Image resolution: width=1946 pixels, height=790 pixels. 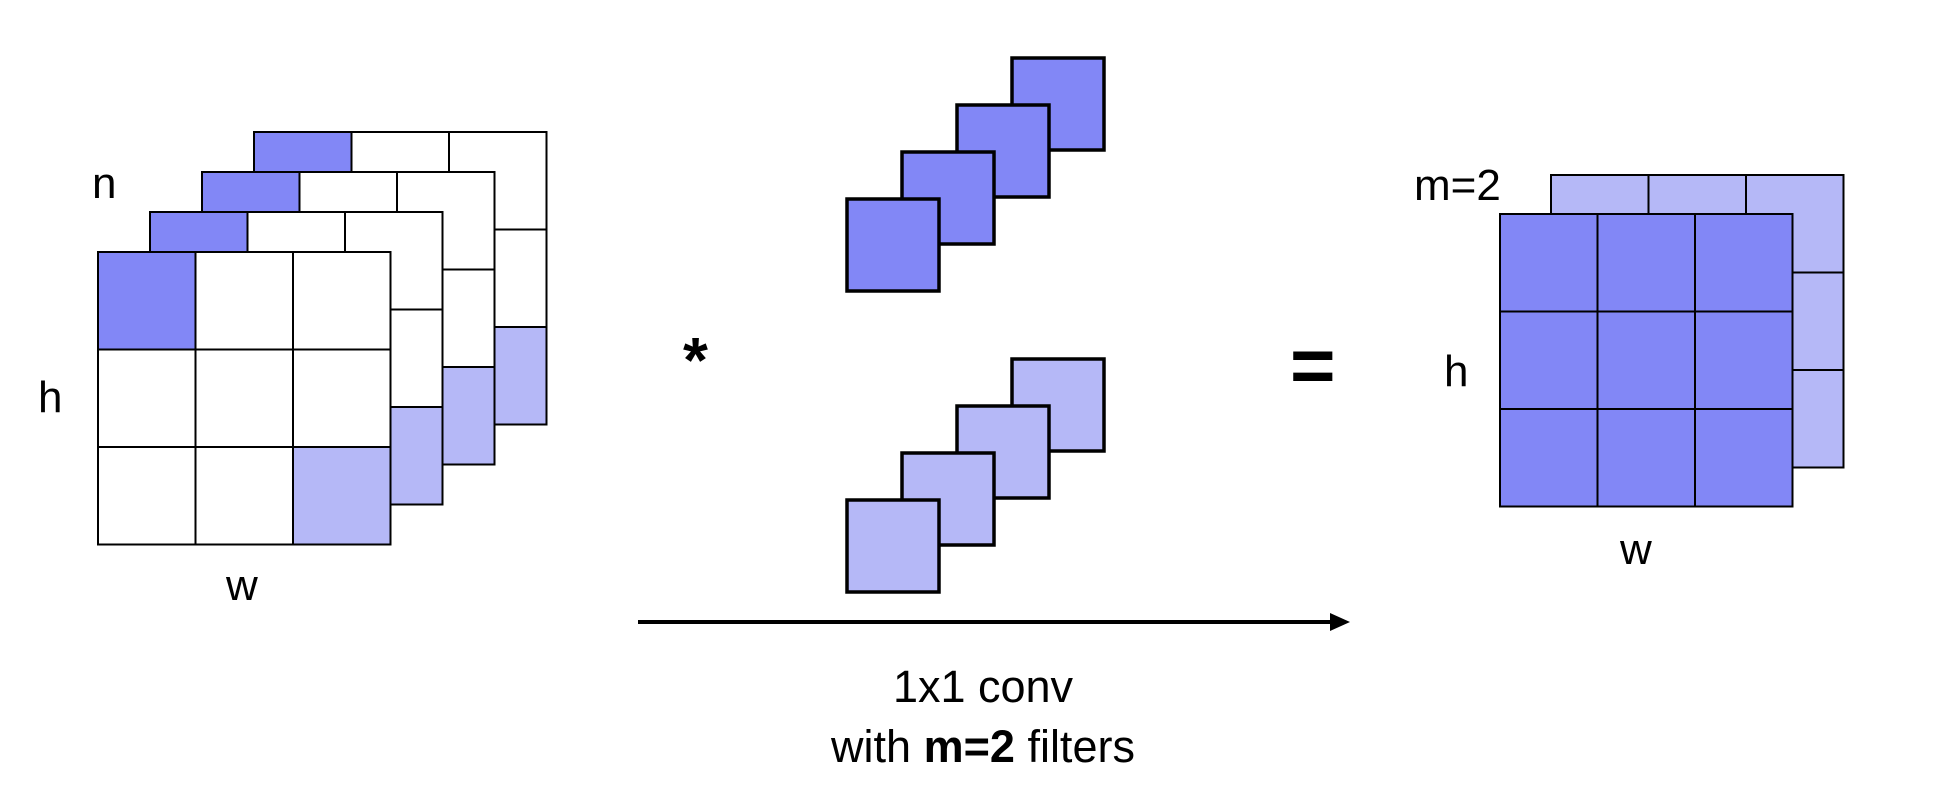 What do you see at coordinates (969, 746) in the screenshot?
I see `caption-bold: m=2` at bounding box center [969, 746].